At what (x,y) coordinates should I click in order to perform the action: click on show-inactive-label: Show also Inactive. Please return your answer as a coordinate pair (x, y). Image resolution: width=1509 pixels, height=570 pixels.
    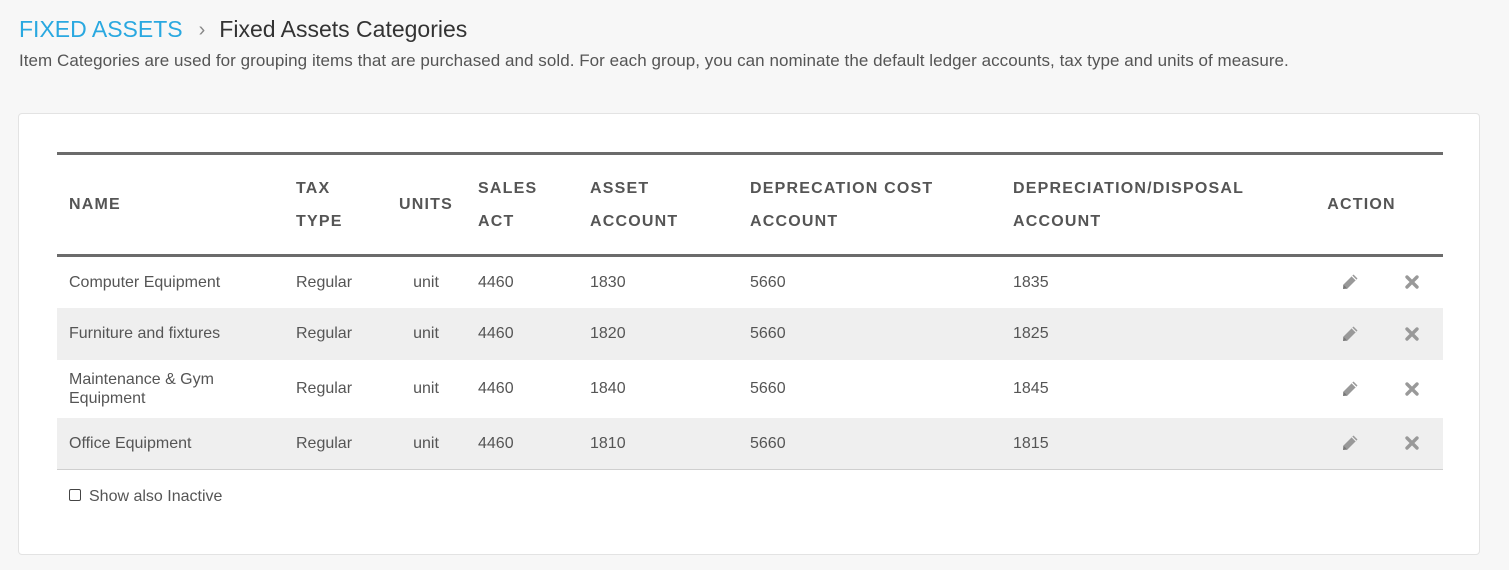
    Looking at the image, I should click on (156, 496).